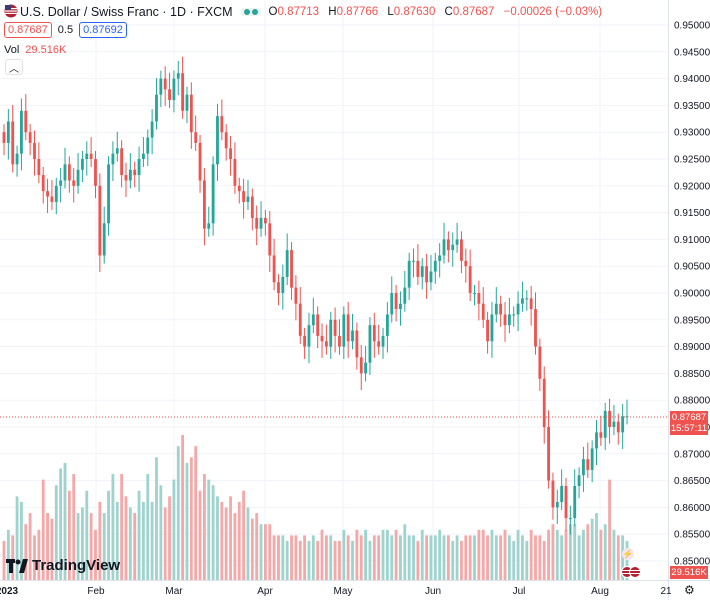 Image resolution: width=710 pixels, height=600 pixels. Describe the element at coordinates (343, 591) in the screenshot. I see `time-tick-label: May` at that location.